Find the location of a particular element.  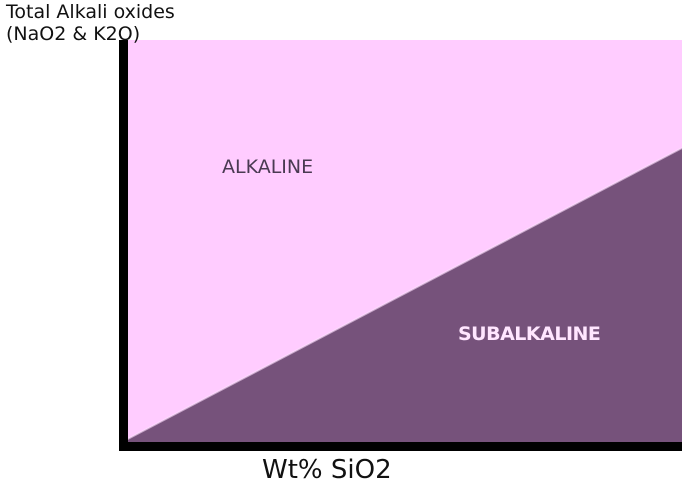

x-axis-title: Wt% SiO2 is located at coordinates (327, 470).